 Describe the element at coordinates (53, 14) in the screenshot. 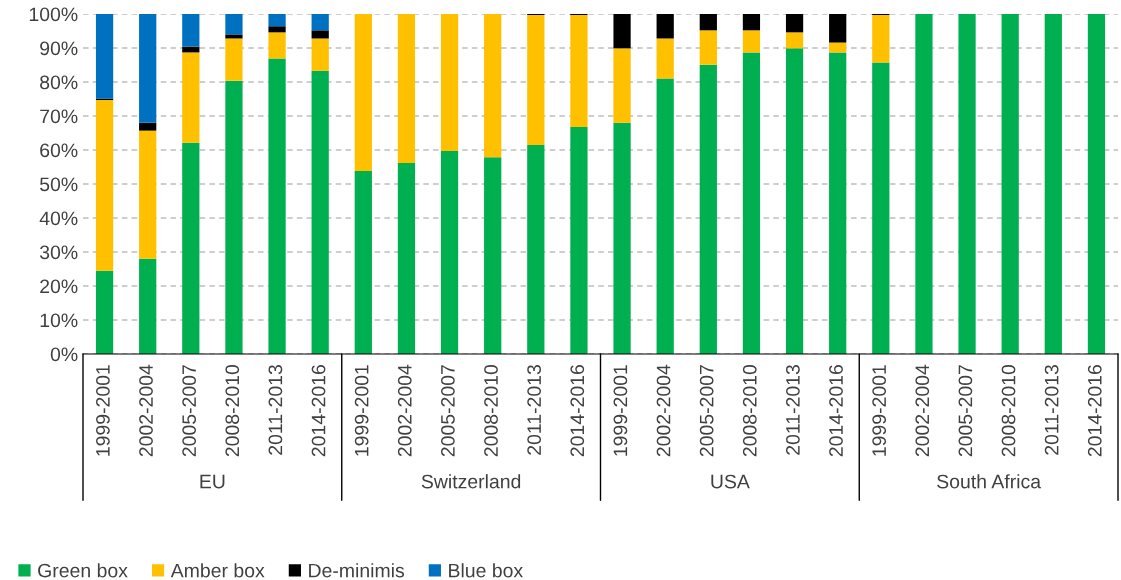

I see `y-tick-label: 100%` at that location.